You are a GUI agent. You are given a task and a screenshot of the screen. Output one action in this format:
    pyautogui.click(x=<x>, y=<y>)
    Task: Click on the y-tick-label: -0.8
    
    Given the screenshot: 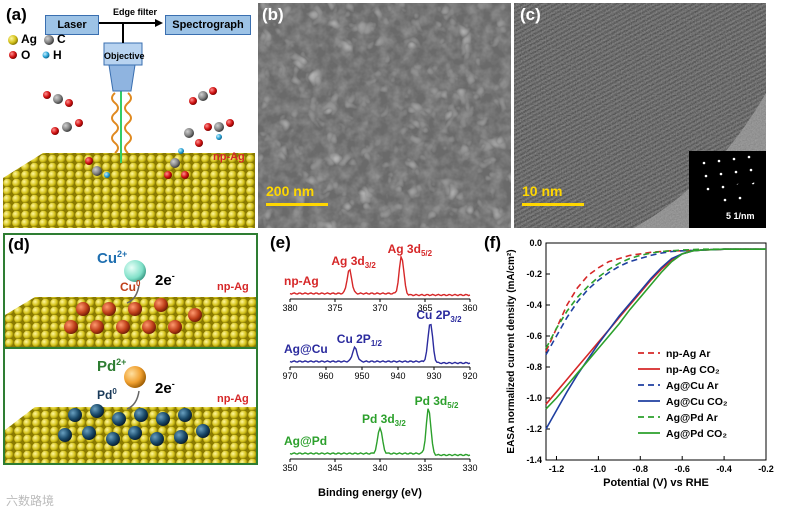 What is the action you would take?
    pyautogui.click(x=534, y=367)
    